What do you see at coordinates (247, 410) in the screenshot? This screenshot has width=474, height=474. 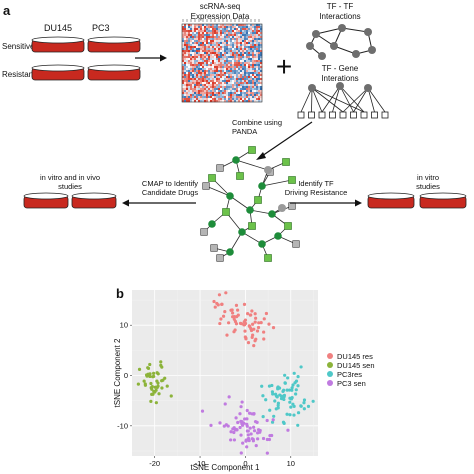 I see `point-pc3-sen` at bounding box center [247, 410].